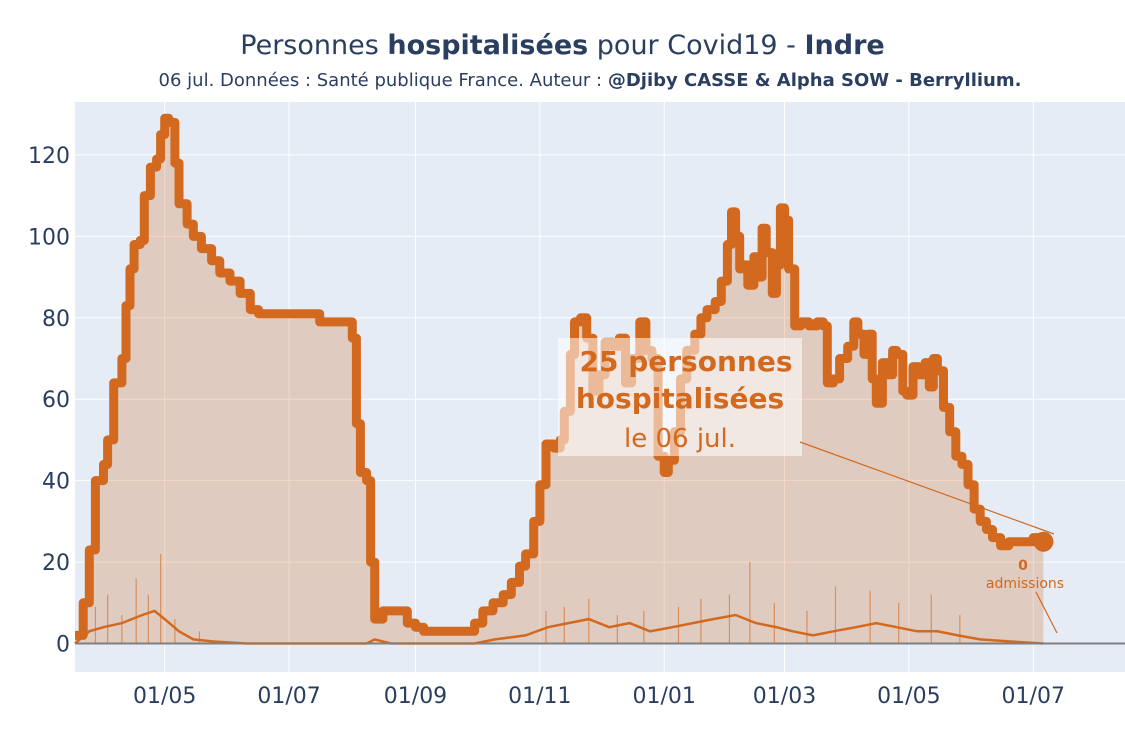 The height and width of the screenshot is (750, 1125). Describe the element at coordinates (415, 696) in the screenshot. I see `x-tick-label: 01/09` at that location.